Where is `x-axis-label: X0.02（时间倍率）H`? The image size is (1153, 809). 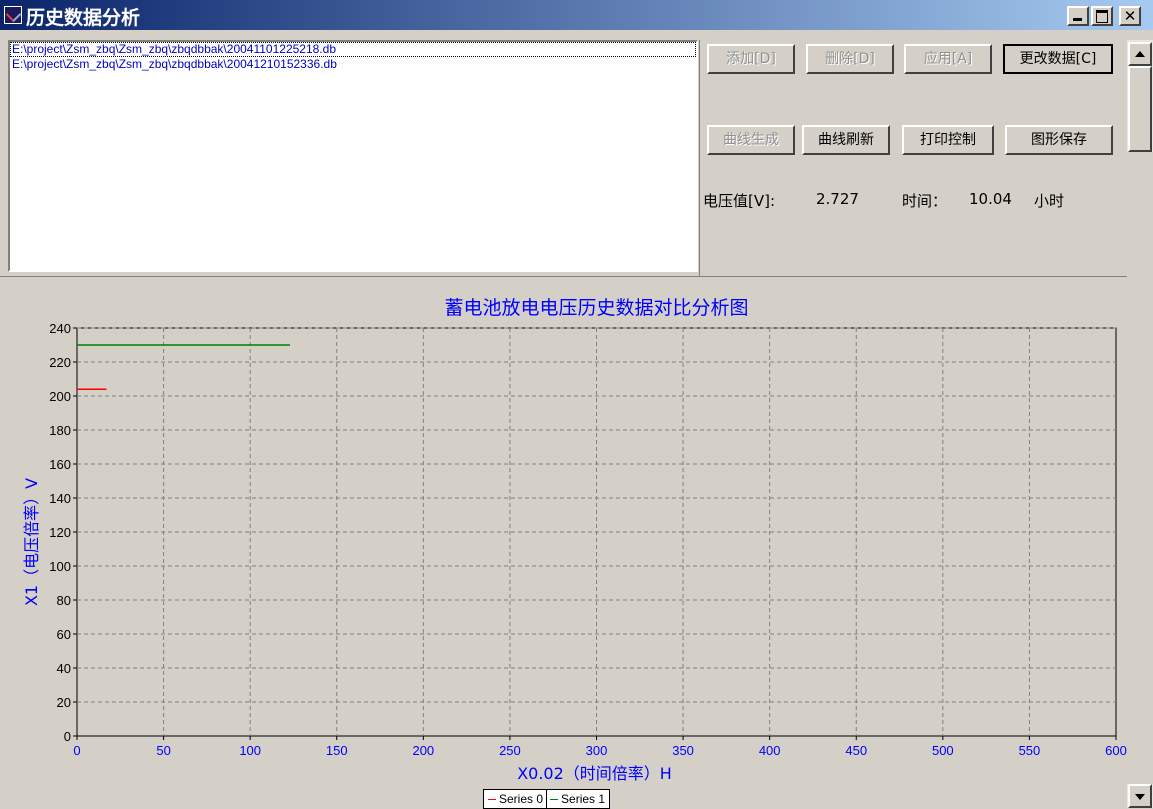
x-axis-label: X0.02（时间倍率）H is located at coordinates (594, 773).